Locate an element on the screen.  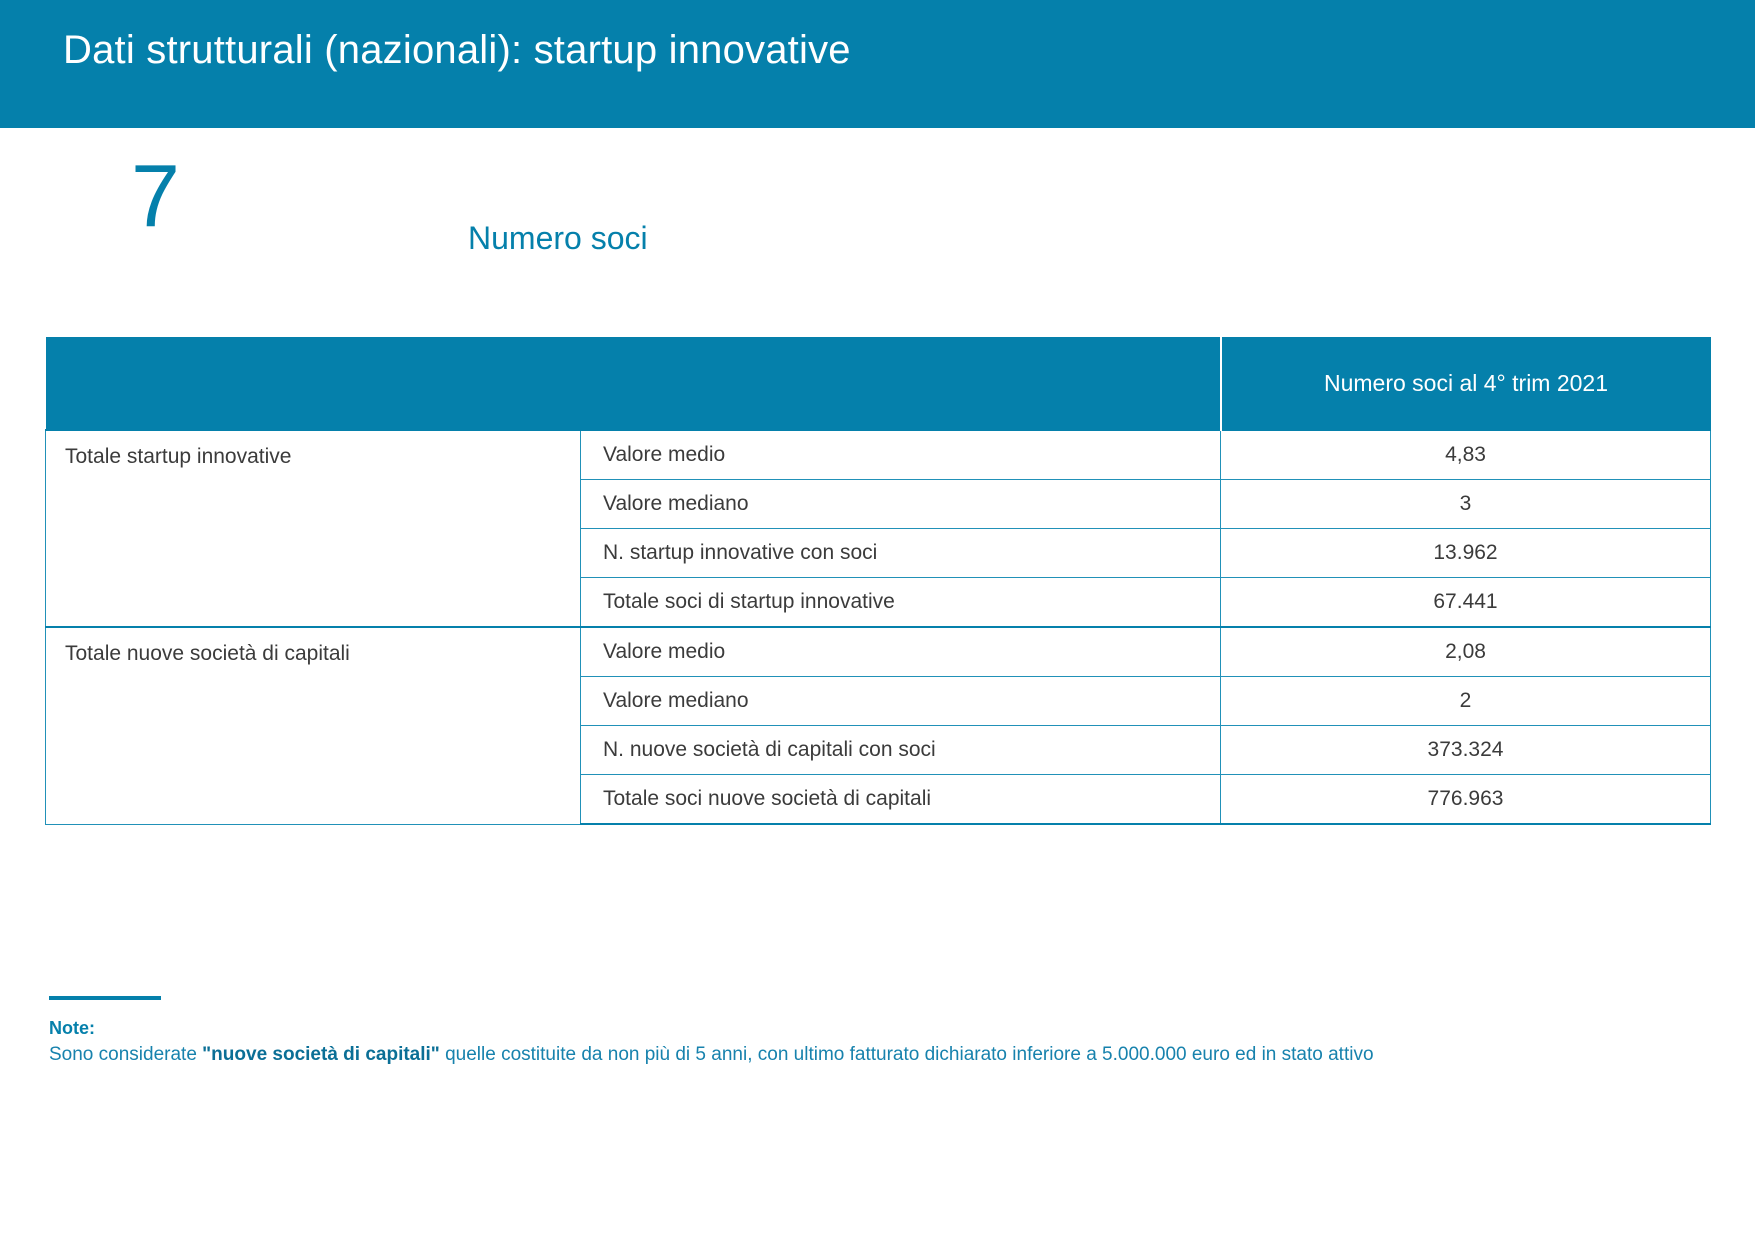
table-header-blank is located at coordinates (633, 383).